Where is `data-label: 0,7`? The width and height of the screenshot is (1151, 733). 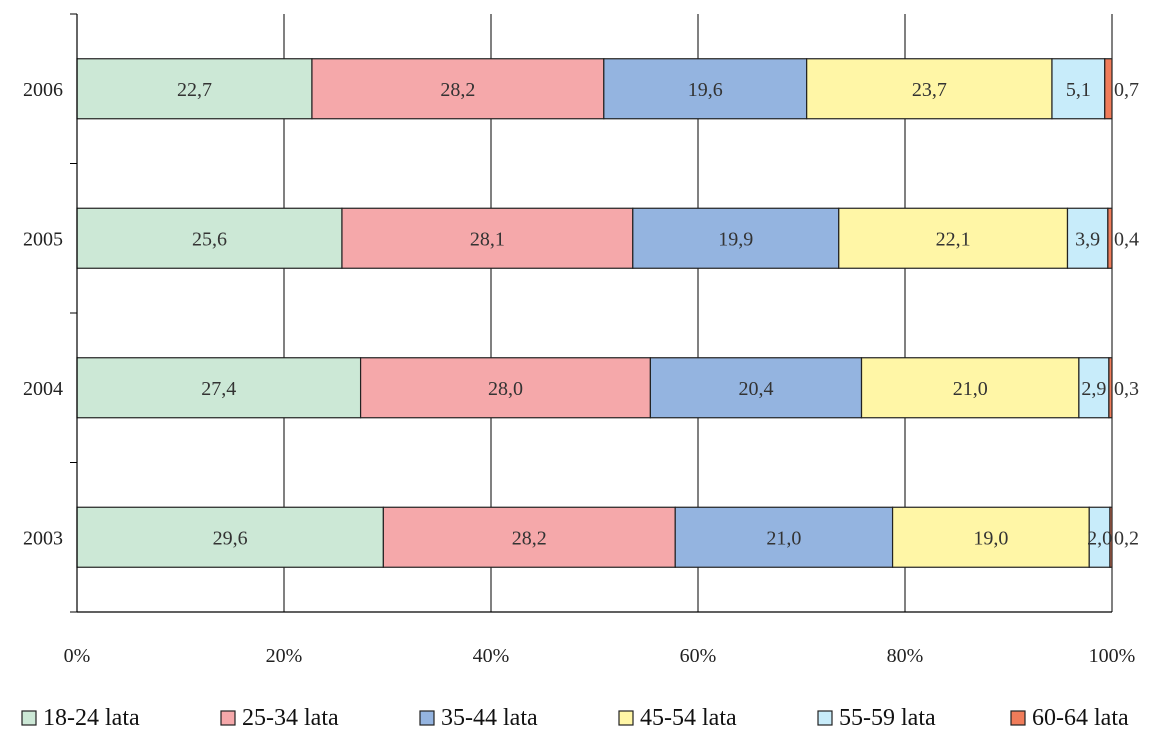 data-label: 0,7 is located at coordinates (1126, 90).